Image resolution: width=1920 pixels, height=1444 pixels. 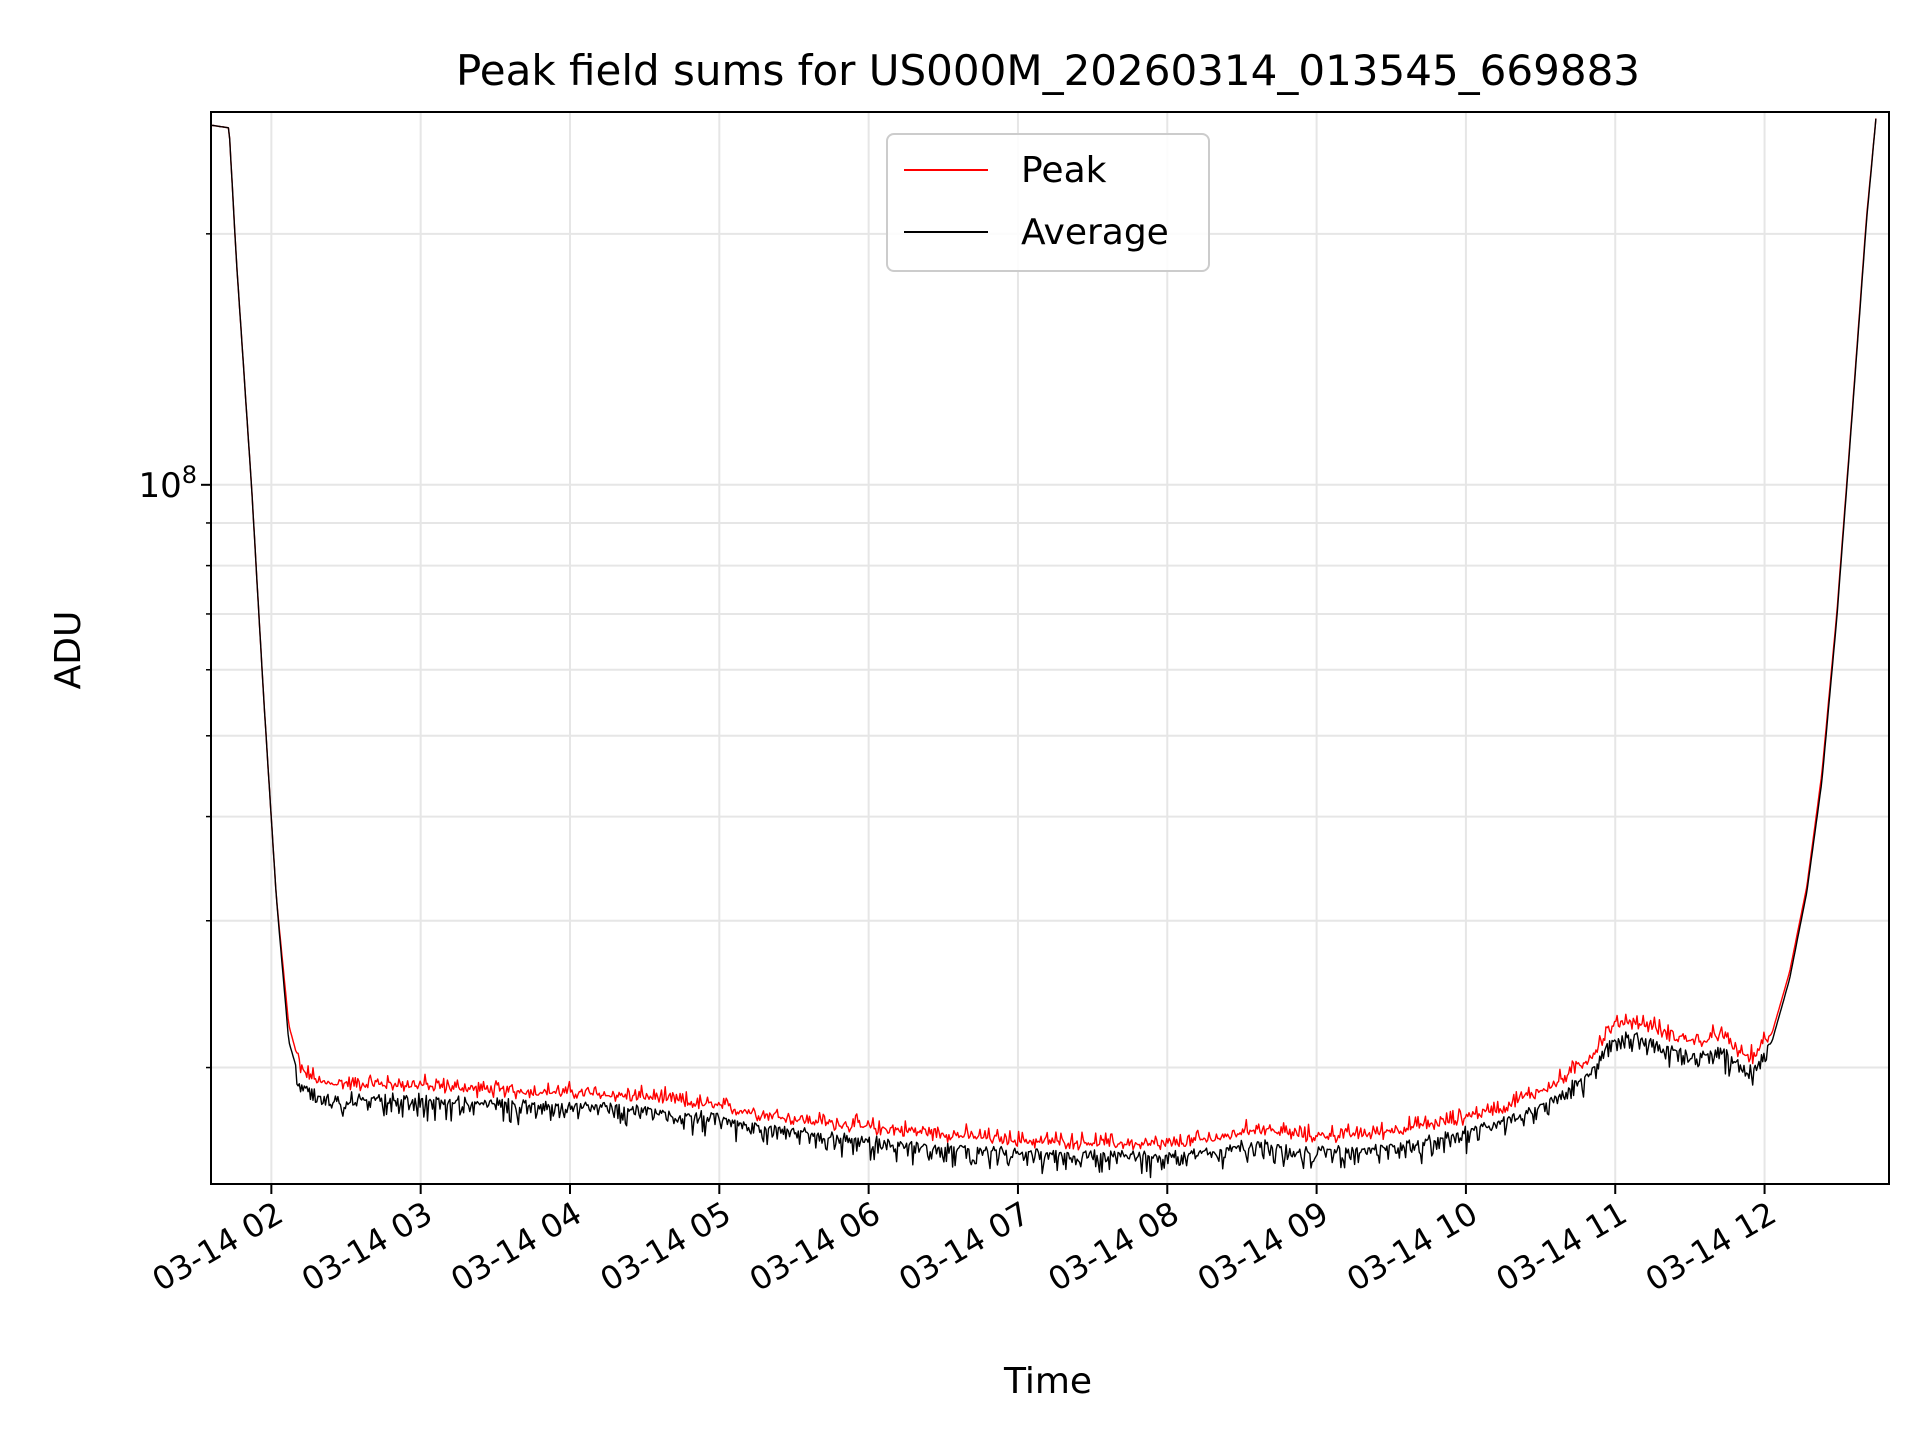 What do you see at coordinates (1064, 170) in the screenshot?
I see `legend-label-peak: Peak` at bounding box center [1064, 170].